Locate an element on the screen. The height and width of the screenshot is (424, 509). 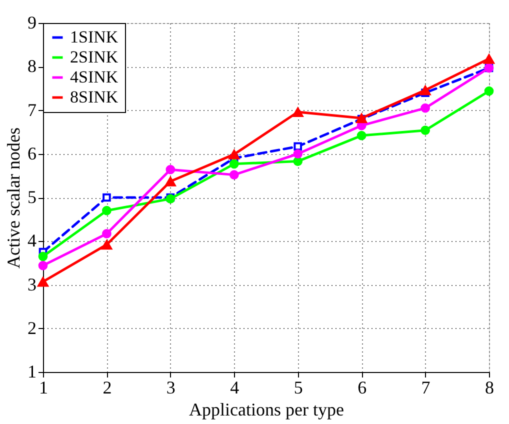
y-tick-label: 7 is located at coordinates (32, 110).